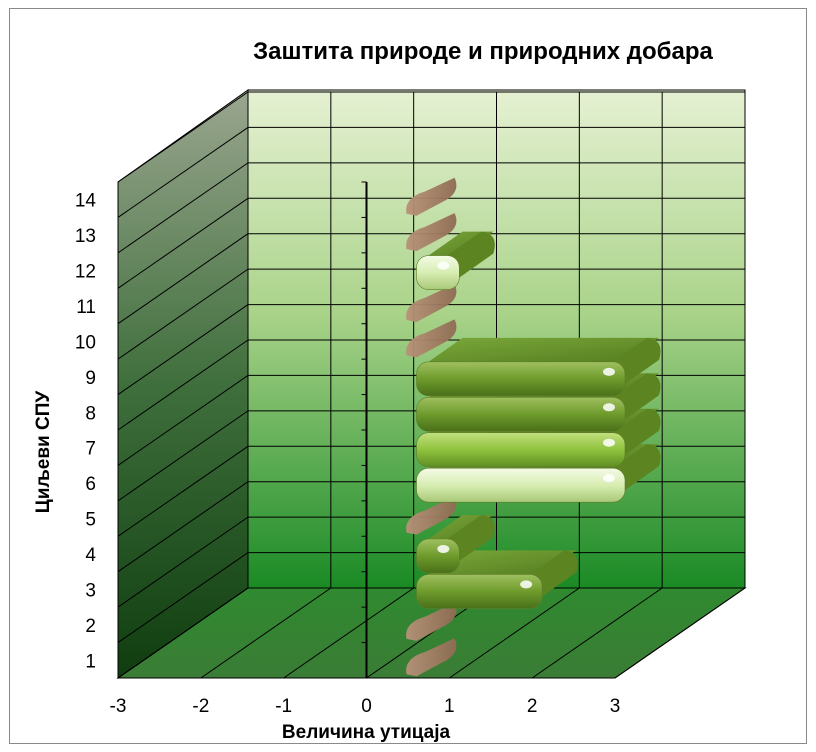  Describe the element at coordinates (483, 51) in the screenshot. I see `chart-title: Заштита природе и природних добара` at that location.